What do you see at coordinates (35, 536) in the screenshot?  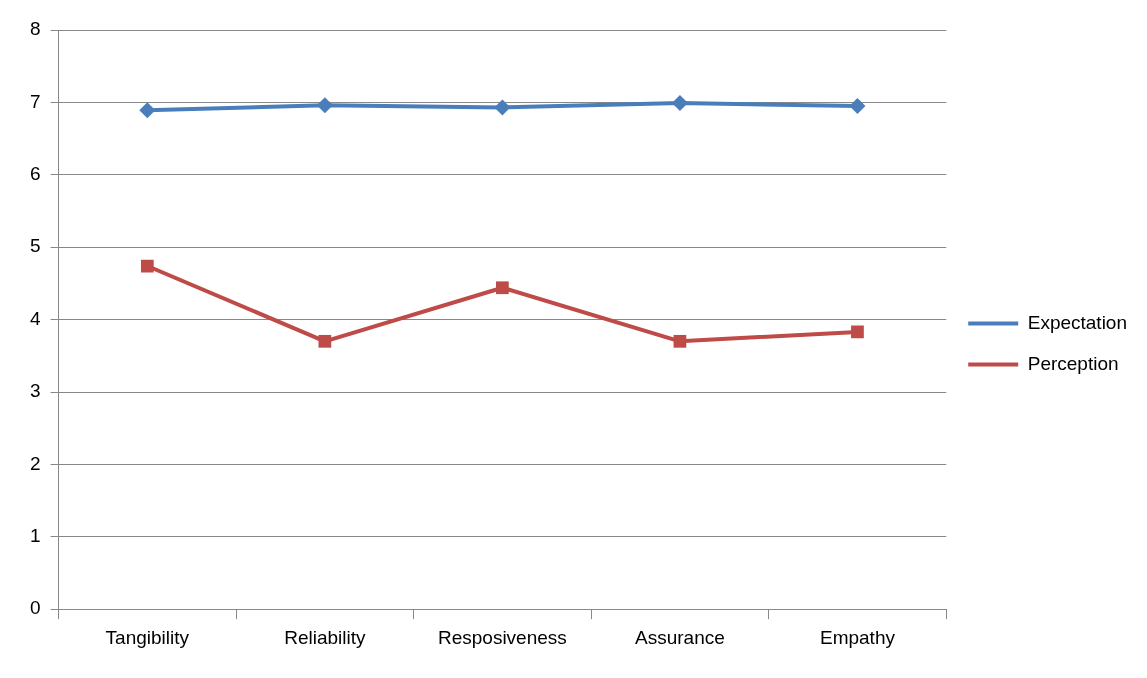 I see `y-tick-label: 1` at bounding box center [35, 536].